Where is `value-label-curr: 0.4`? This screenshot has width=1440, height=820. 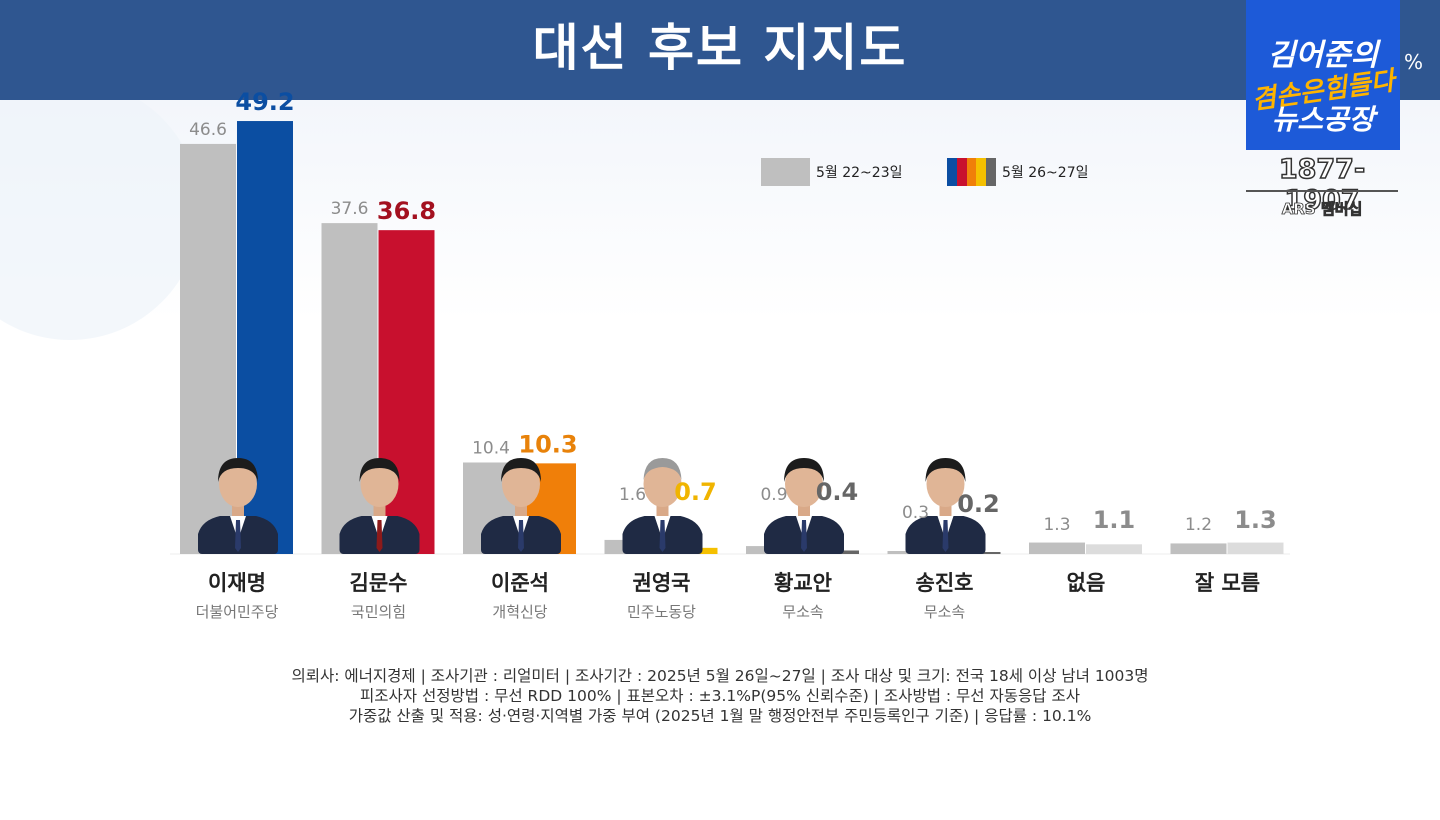 value-label-curr: 0.4 is located at coordinates (837, 492).